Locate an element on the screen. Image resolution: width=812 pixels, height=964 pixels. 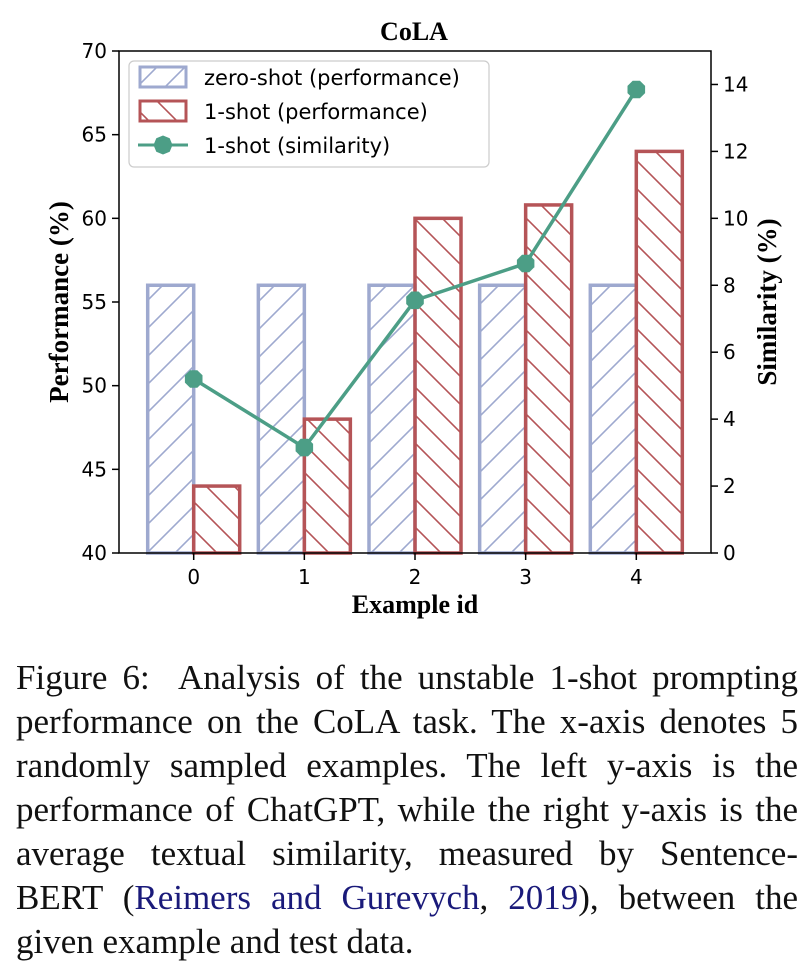
y-axis-label: Performance (%) is located at coordinates (59, 302).